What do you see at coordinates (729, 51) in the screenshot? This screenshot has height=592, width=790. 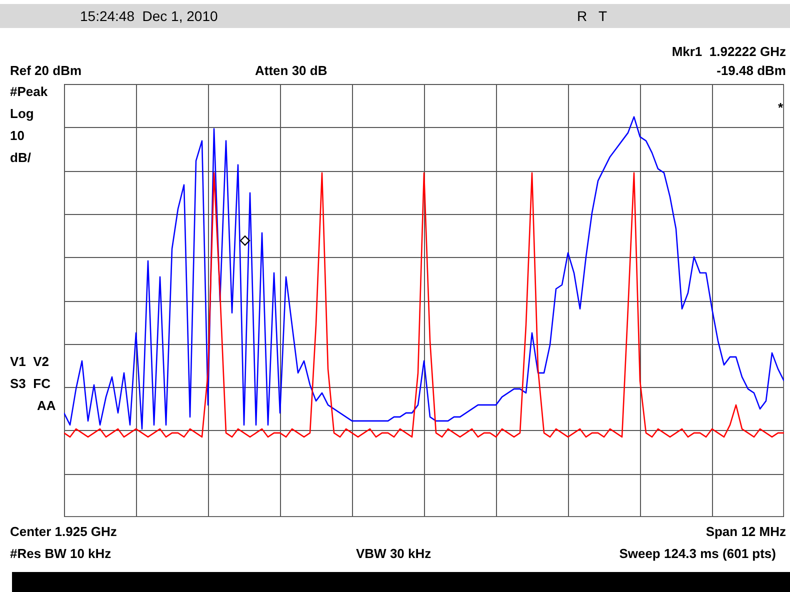 I see `text: Mkr1 1.92222 GHz` at bounding box center [729, 51].